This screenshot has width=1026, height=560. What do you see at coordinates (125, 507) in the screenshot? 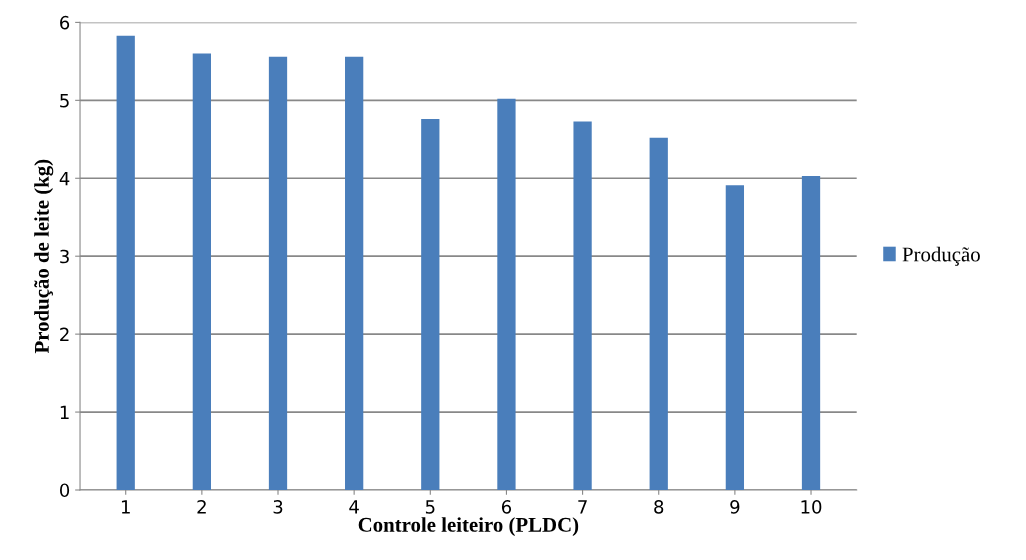
I see `x-tick-label: 1` at bounding box center [125, 507].